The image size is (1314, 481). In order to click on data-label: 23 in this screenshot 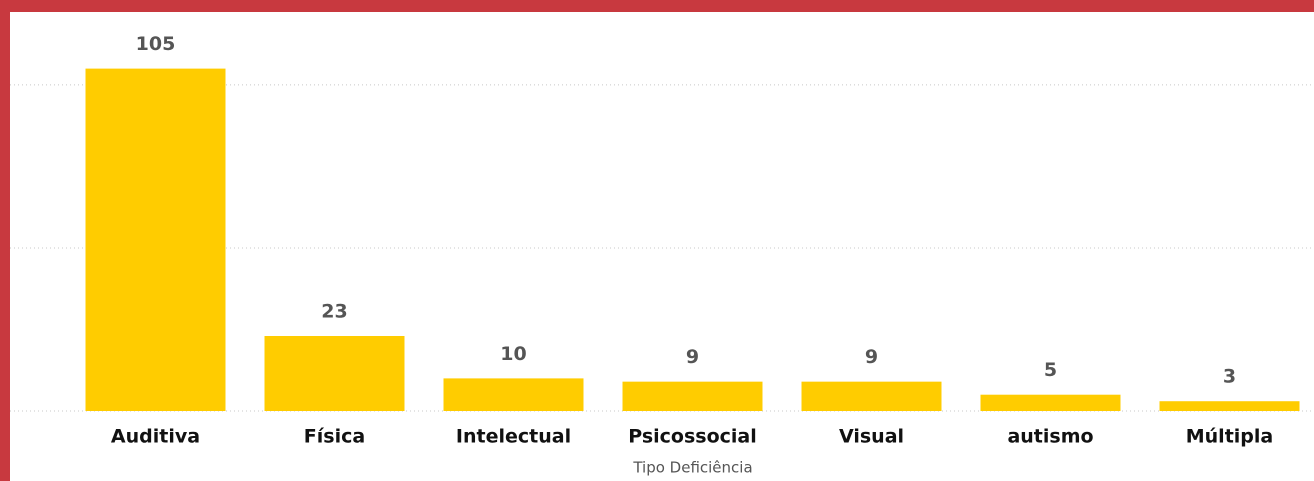, I will do `click(334, 312)`.